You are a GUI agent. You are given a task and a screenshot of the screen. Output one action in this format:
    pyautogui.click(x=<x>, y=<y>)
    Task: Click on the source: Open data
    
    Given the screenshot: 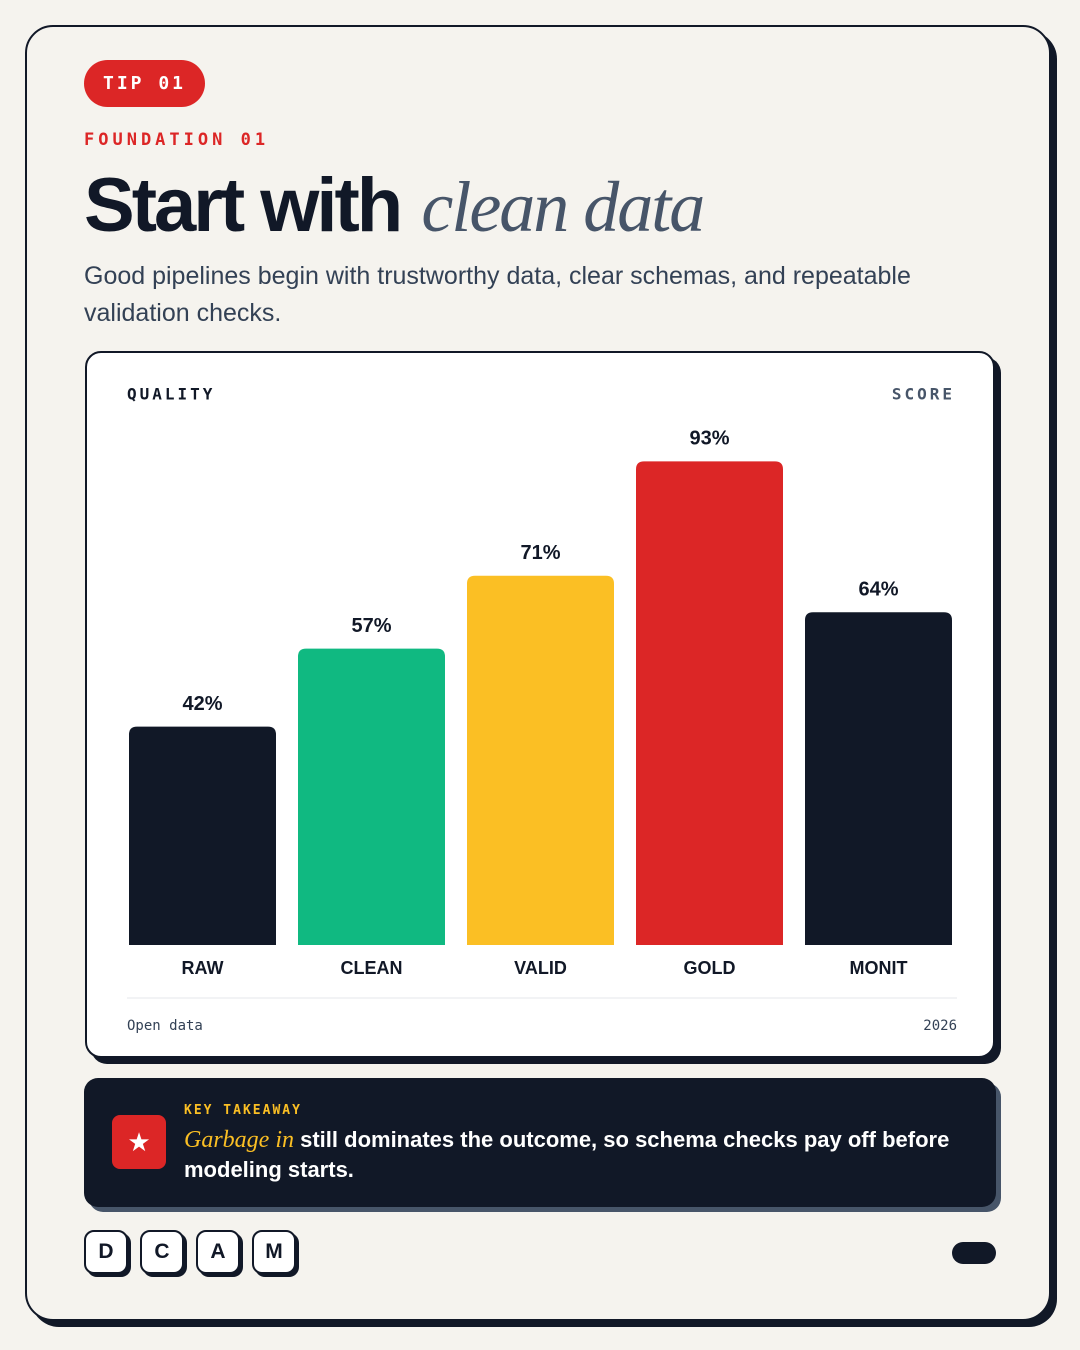 What is the action you would take?
    pyautogui.click(x=165, y=1026)
    